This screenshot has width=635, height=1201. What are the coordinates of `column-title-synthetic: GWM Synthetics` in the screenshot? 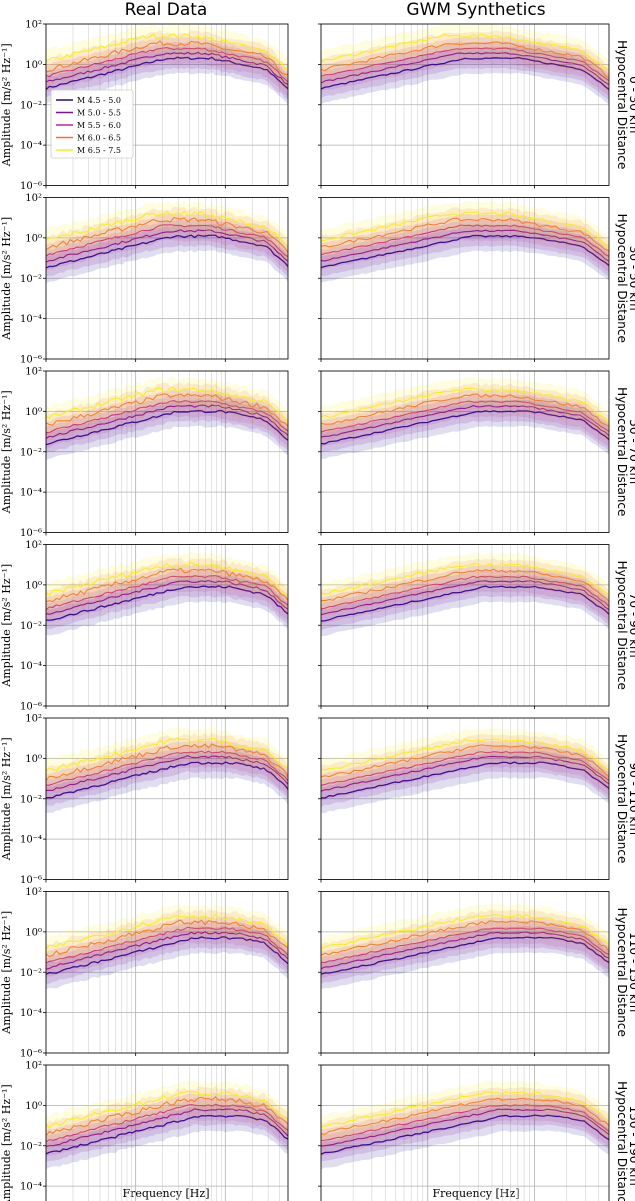 It's located at (475, 10).